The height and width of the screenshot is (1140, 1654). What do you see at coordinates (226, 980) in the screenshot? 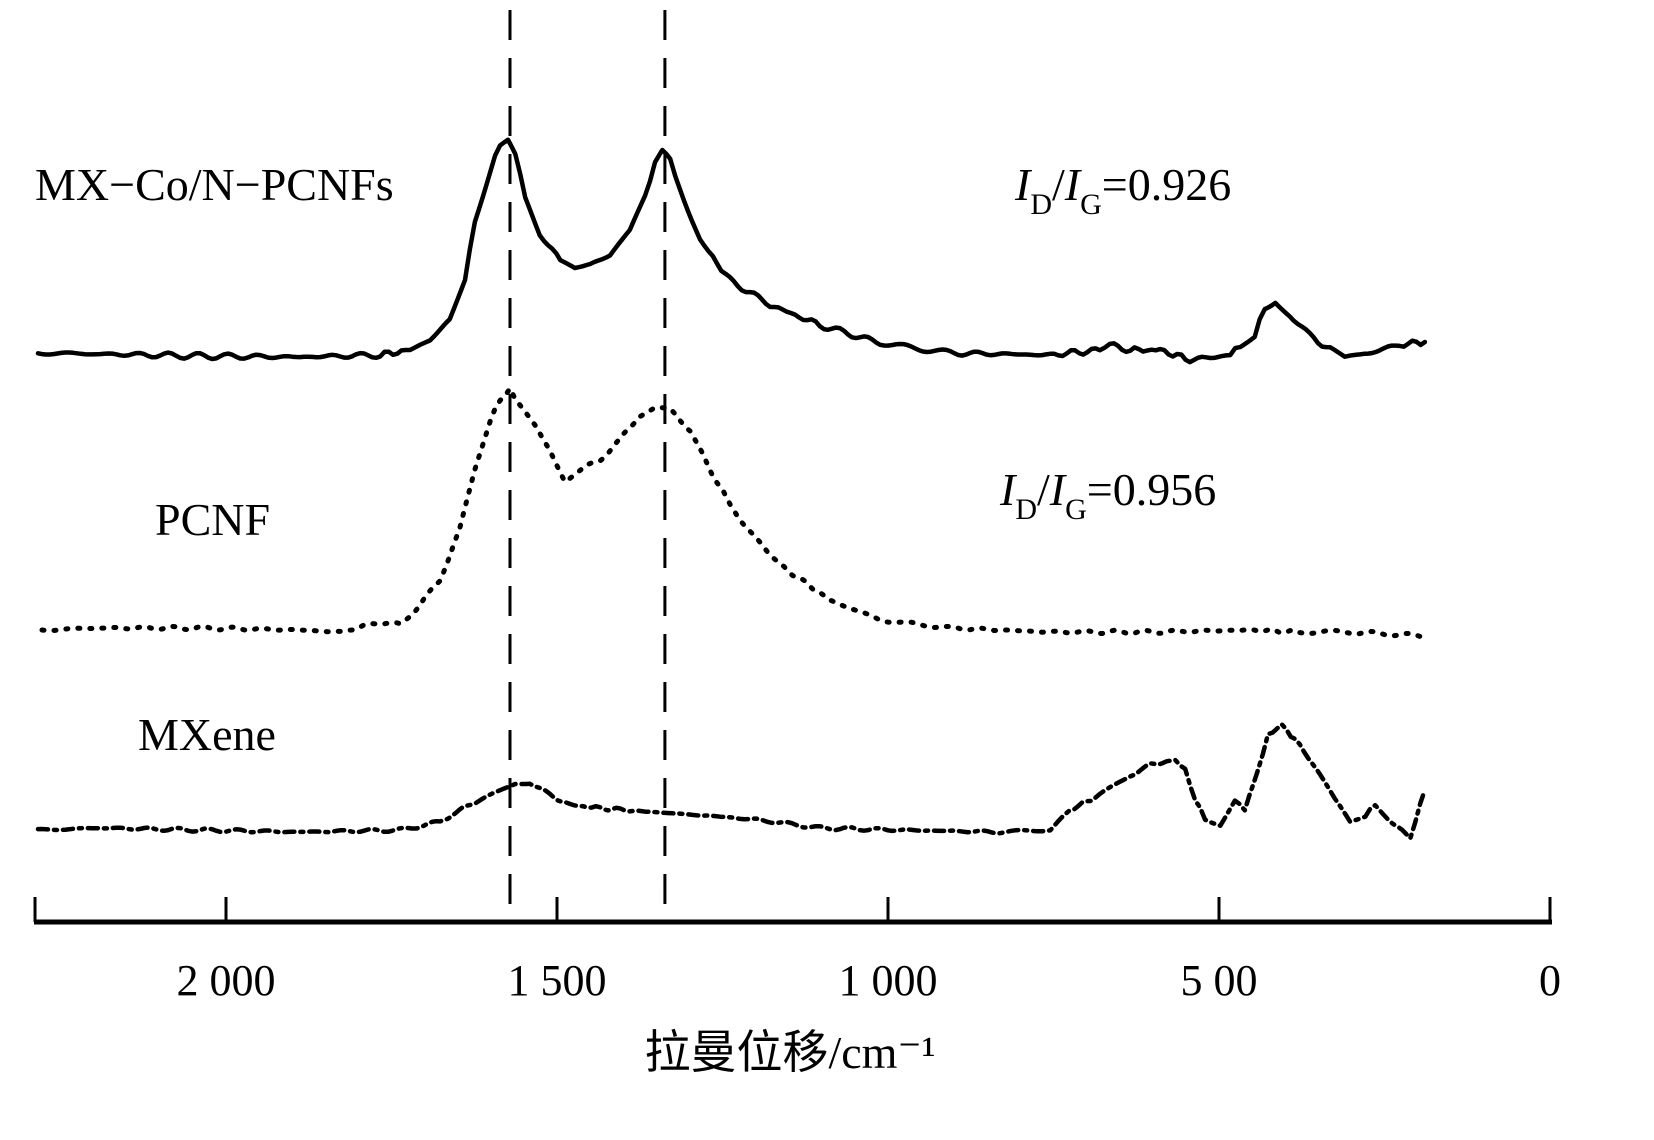
I see `x-tick-label-0: 2 000` at bounding box center [226, 980].